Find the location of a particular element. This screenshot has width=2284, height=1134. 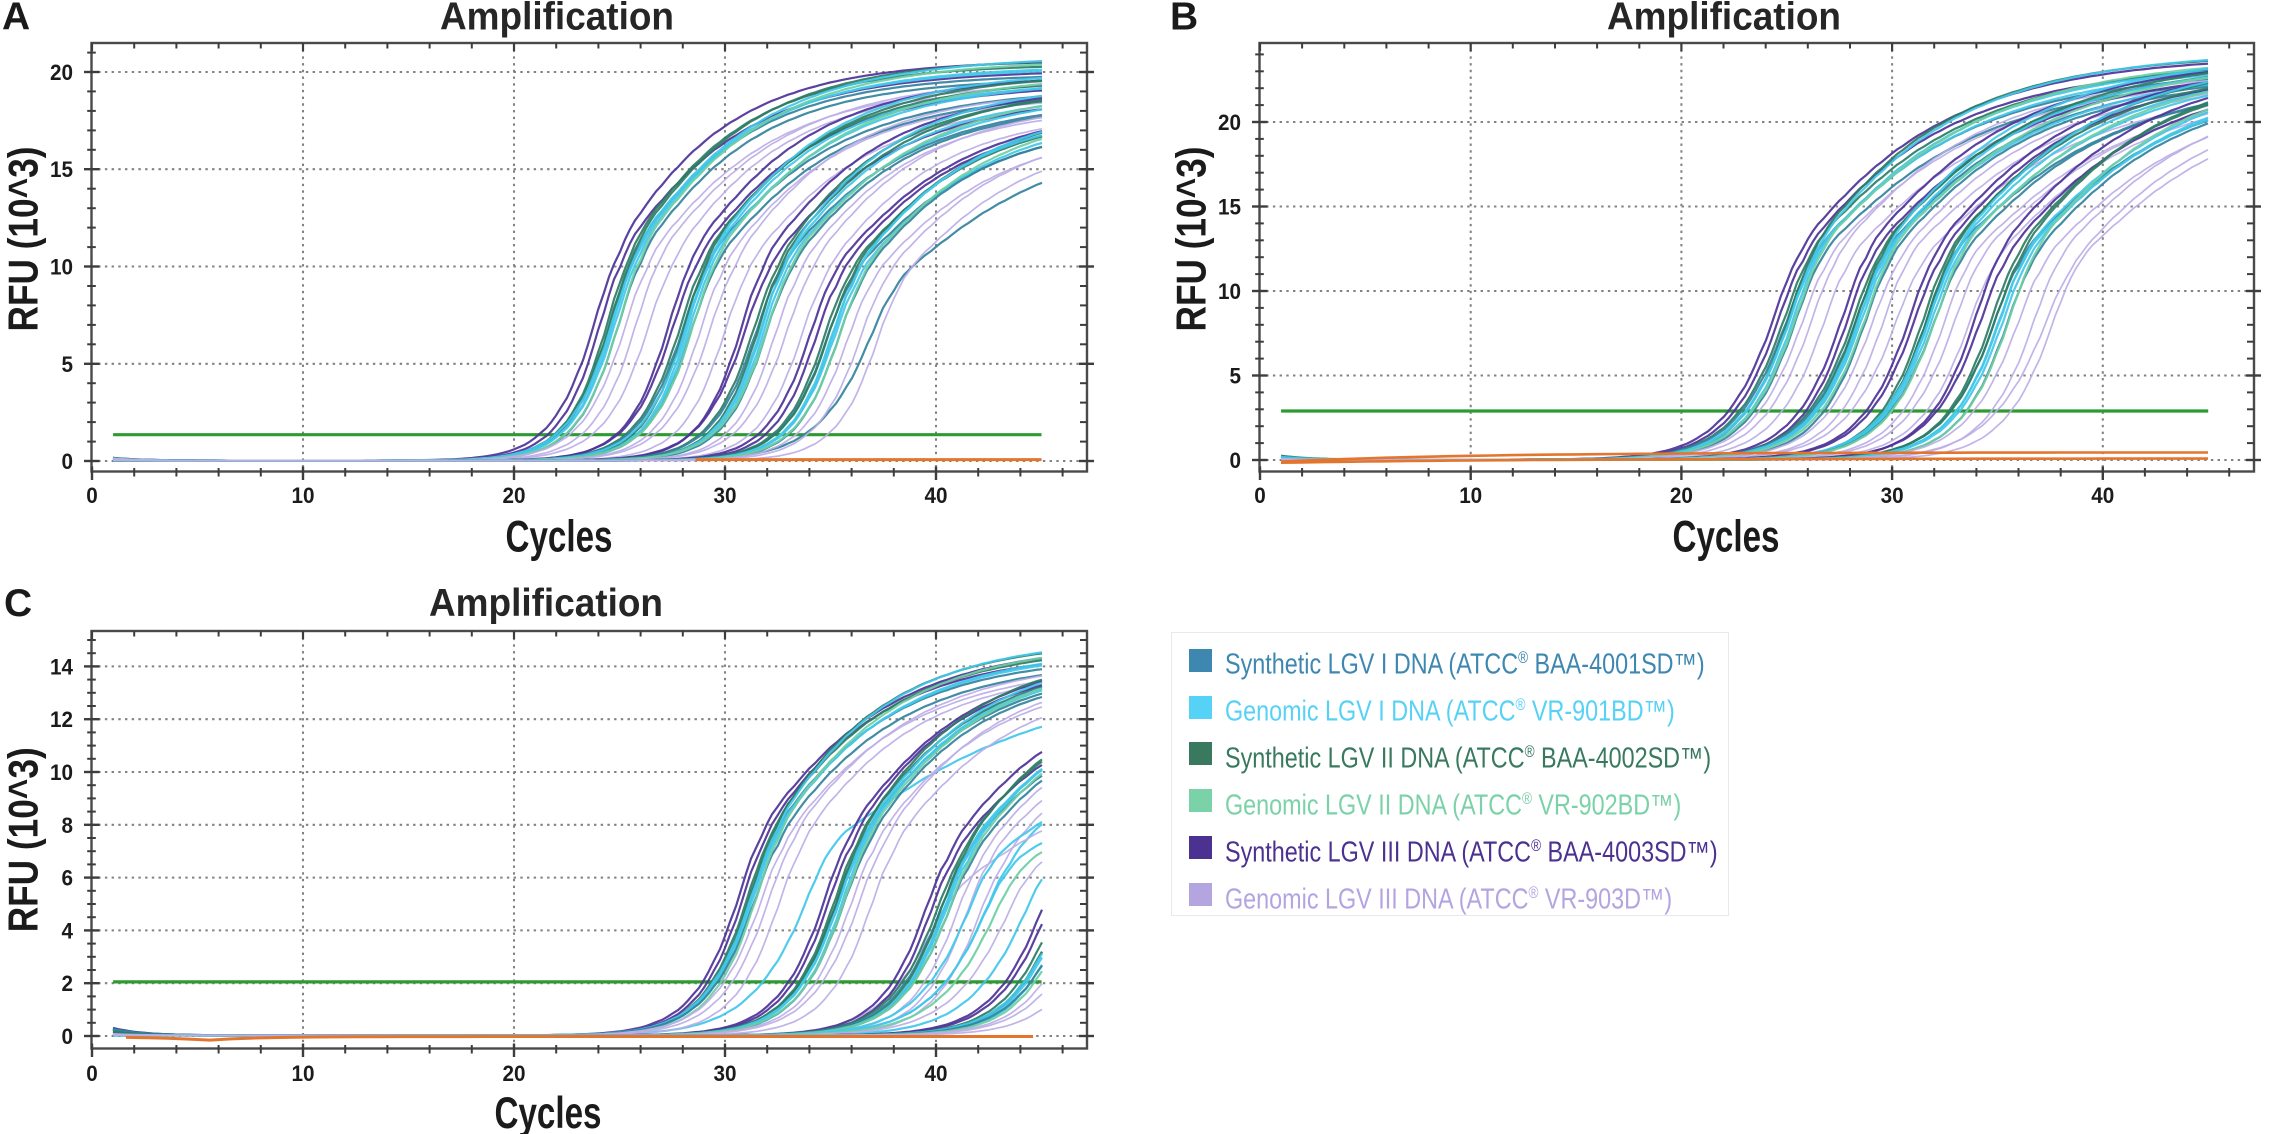

svg-text: 2 is located at coordinates (68, 983).